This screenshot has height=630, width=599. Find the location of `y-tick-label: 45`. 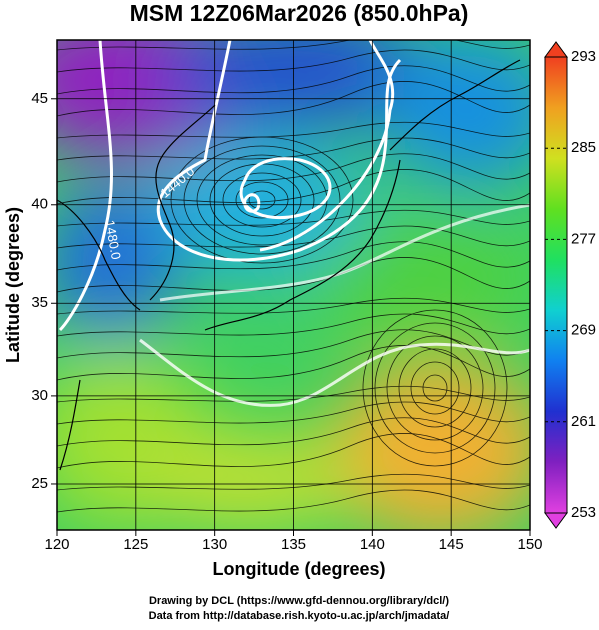

y-tick-label: 45 is located at coordinates (39, 98).